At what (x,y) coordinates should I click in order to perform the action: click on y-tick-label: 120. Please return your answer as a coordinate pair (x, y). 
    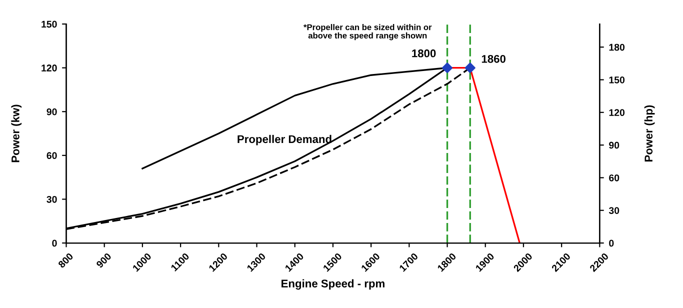
    Looking at the image, I should click on (49, 68).